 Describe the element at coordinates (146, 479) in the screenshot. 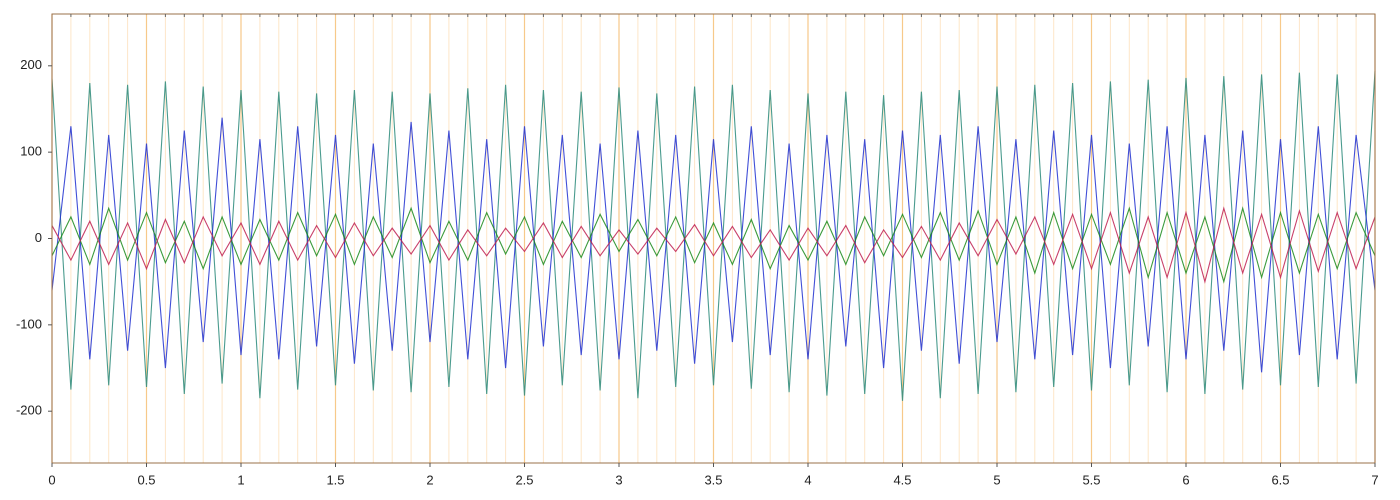

I see `x-tick-label: 0.5` at that location.